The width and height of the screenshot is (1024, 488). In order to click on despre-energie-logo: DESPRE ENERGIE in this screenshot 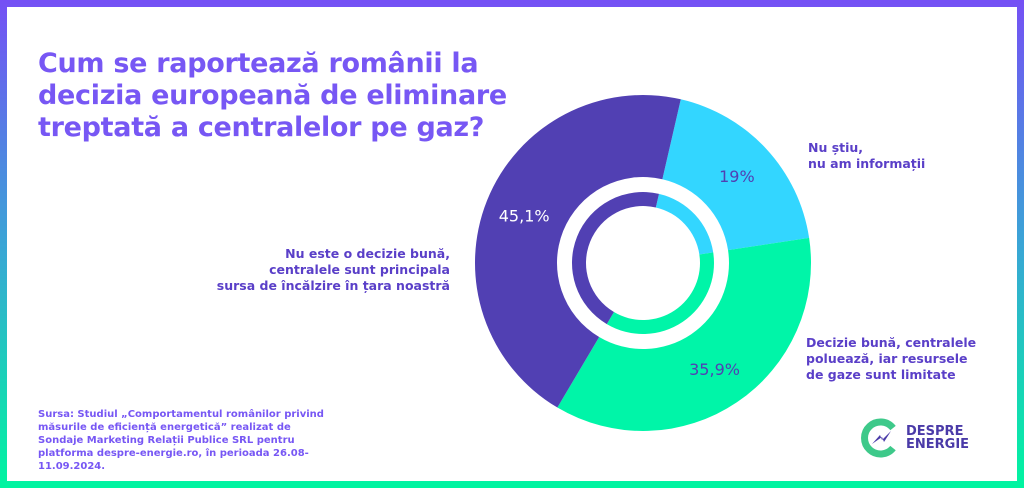, I will do `click(914, 438)`.